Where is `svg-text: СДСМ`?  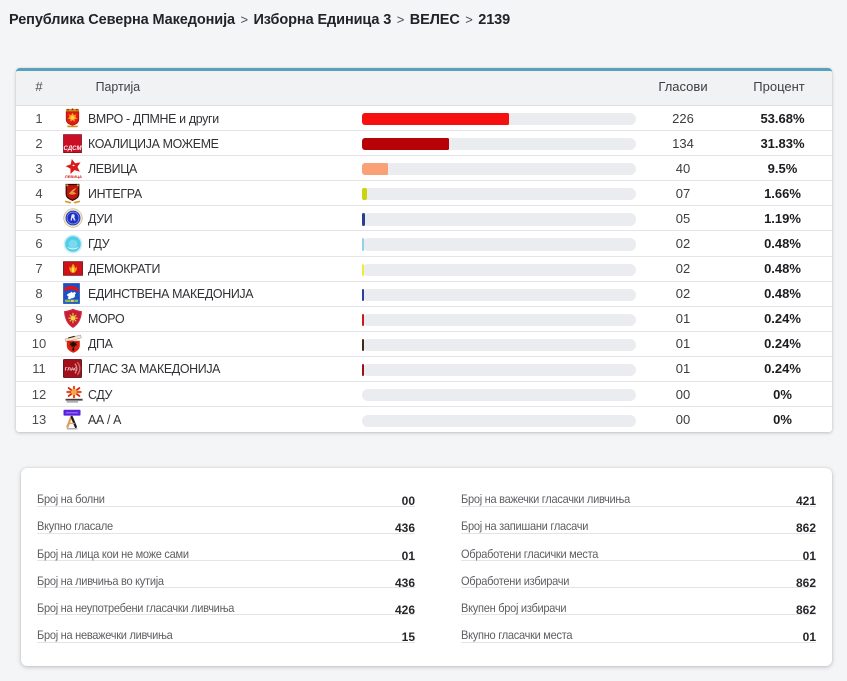
svg-text: СДСМ is located at coordinates (73, 149).